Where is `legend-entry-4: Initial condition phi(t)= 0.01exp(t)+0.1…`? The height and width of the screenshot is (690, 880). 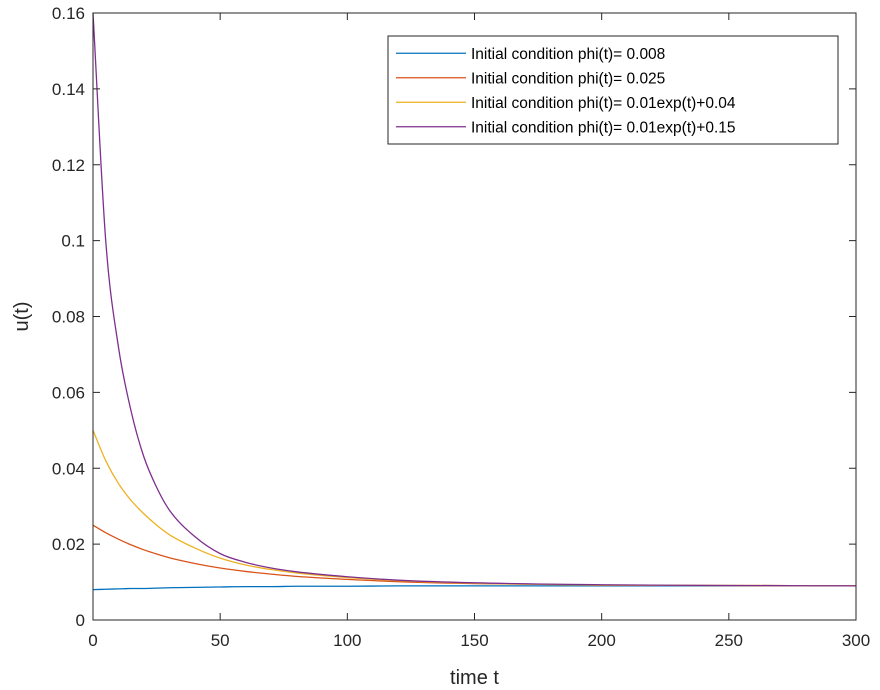
legend-entry-4: Initial condition phi(t)= 0.01exp(t)+0.1… is located at coordinates (603, 127).